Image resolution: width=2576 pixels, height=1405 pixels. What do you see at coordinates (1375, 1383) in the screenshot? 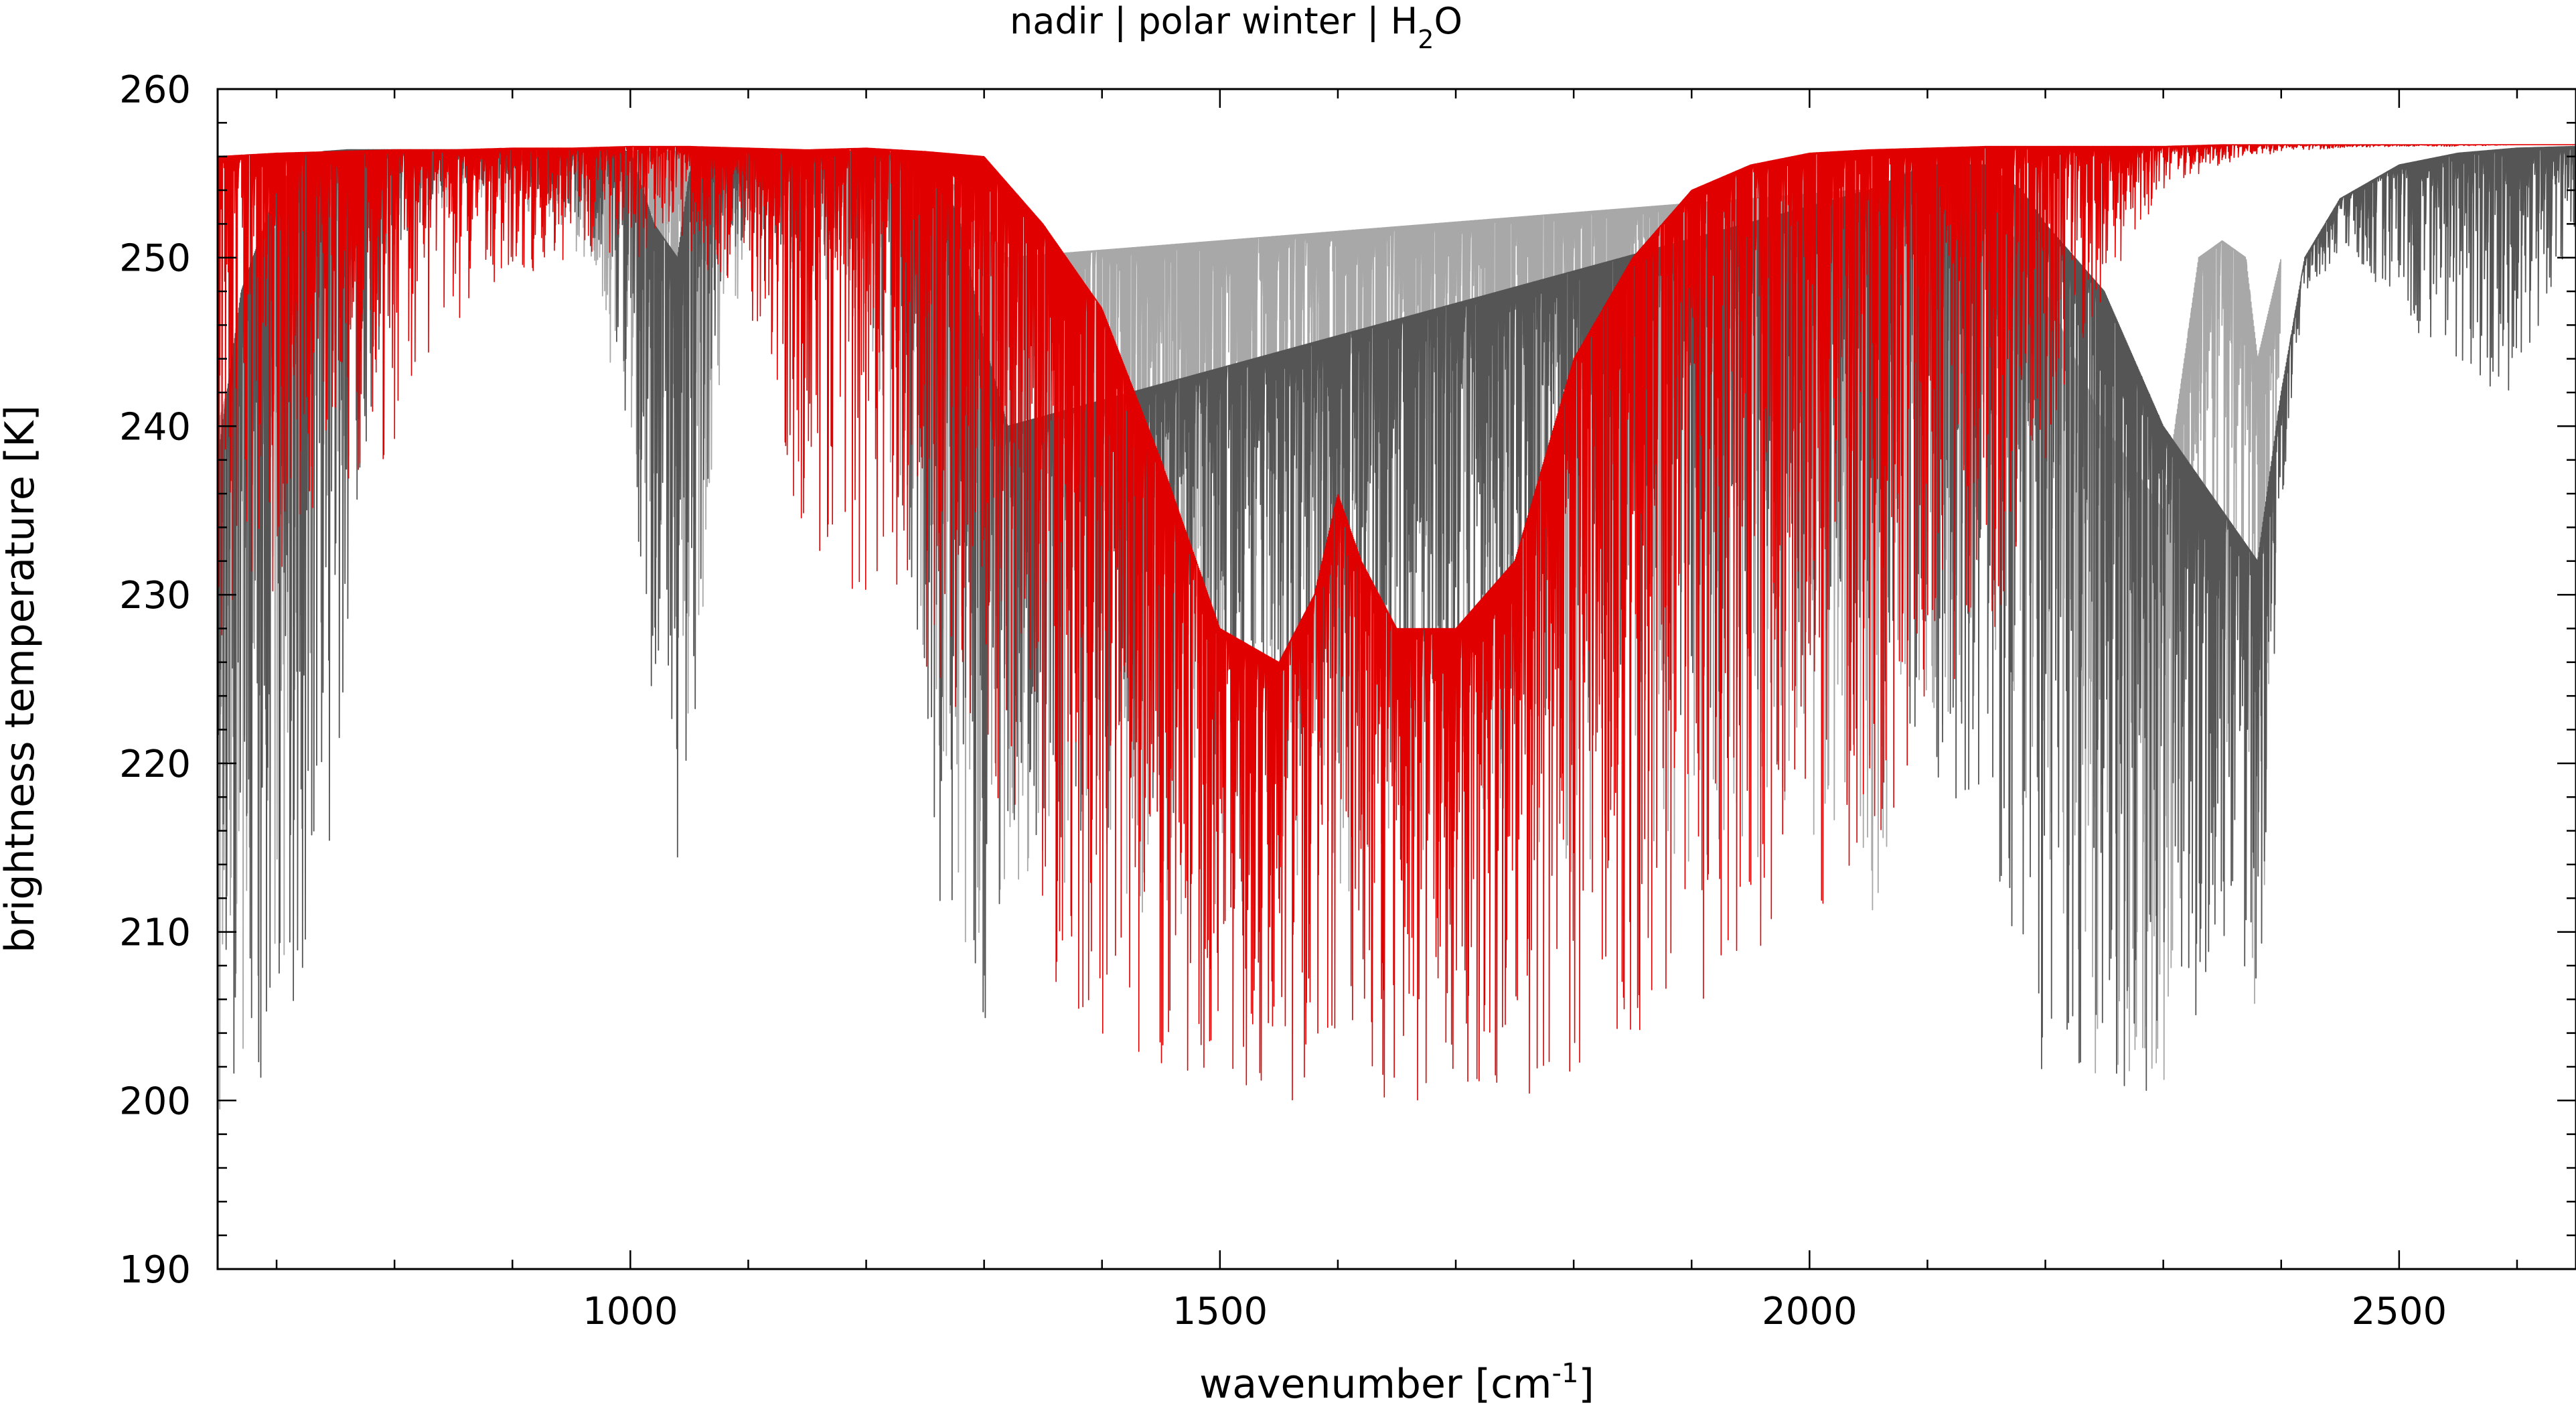
I see `x-axis-title-prefix: wavenumber [cm` at bounding box center [1375, 1383].